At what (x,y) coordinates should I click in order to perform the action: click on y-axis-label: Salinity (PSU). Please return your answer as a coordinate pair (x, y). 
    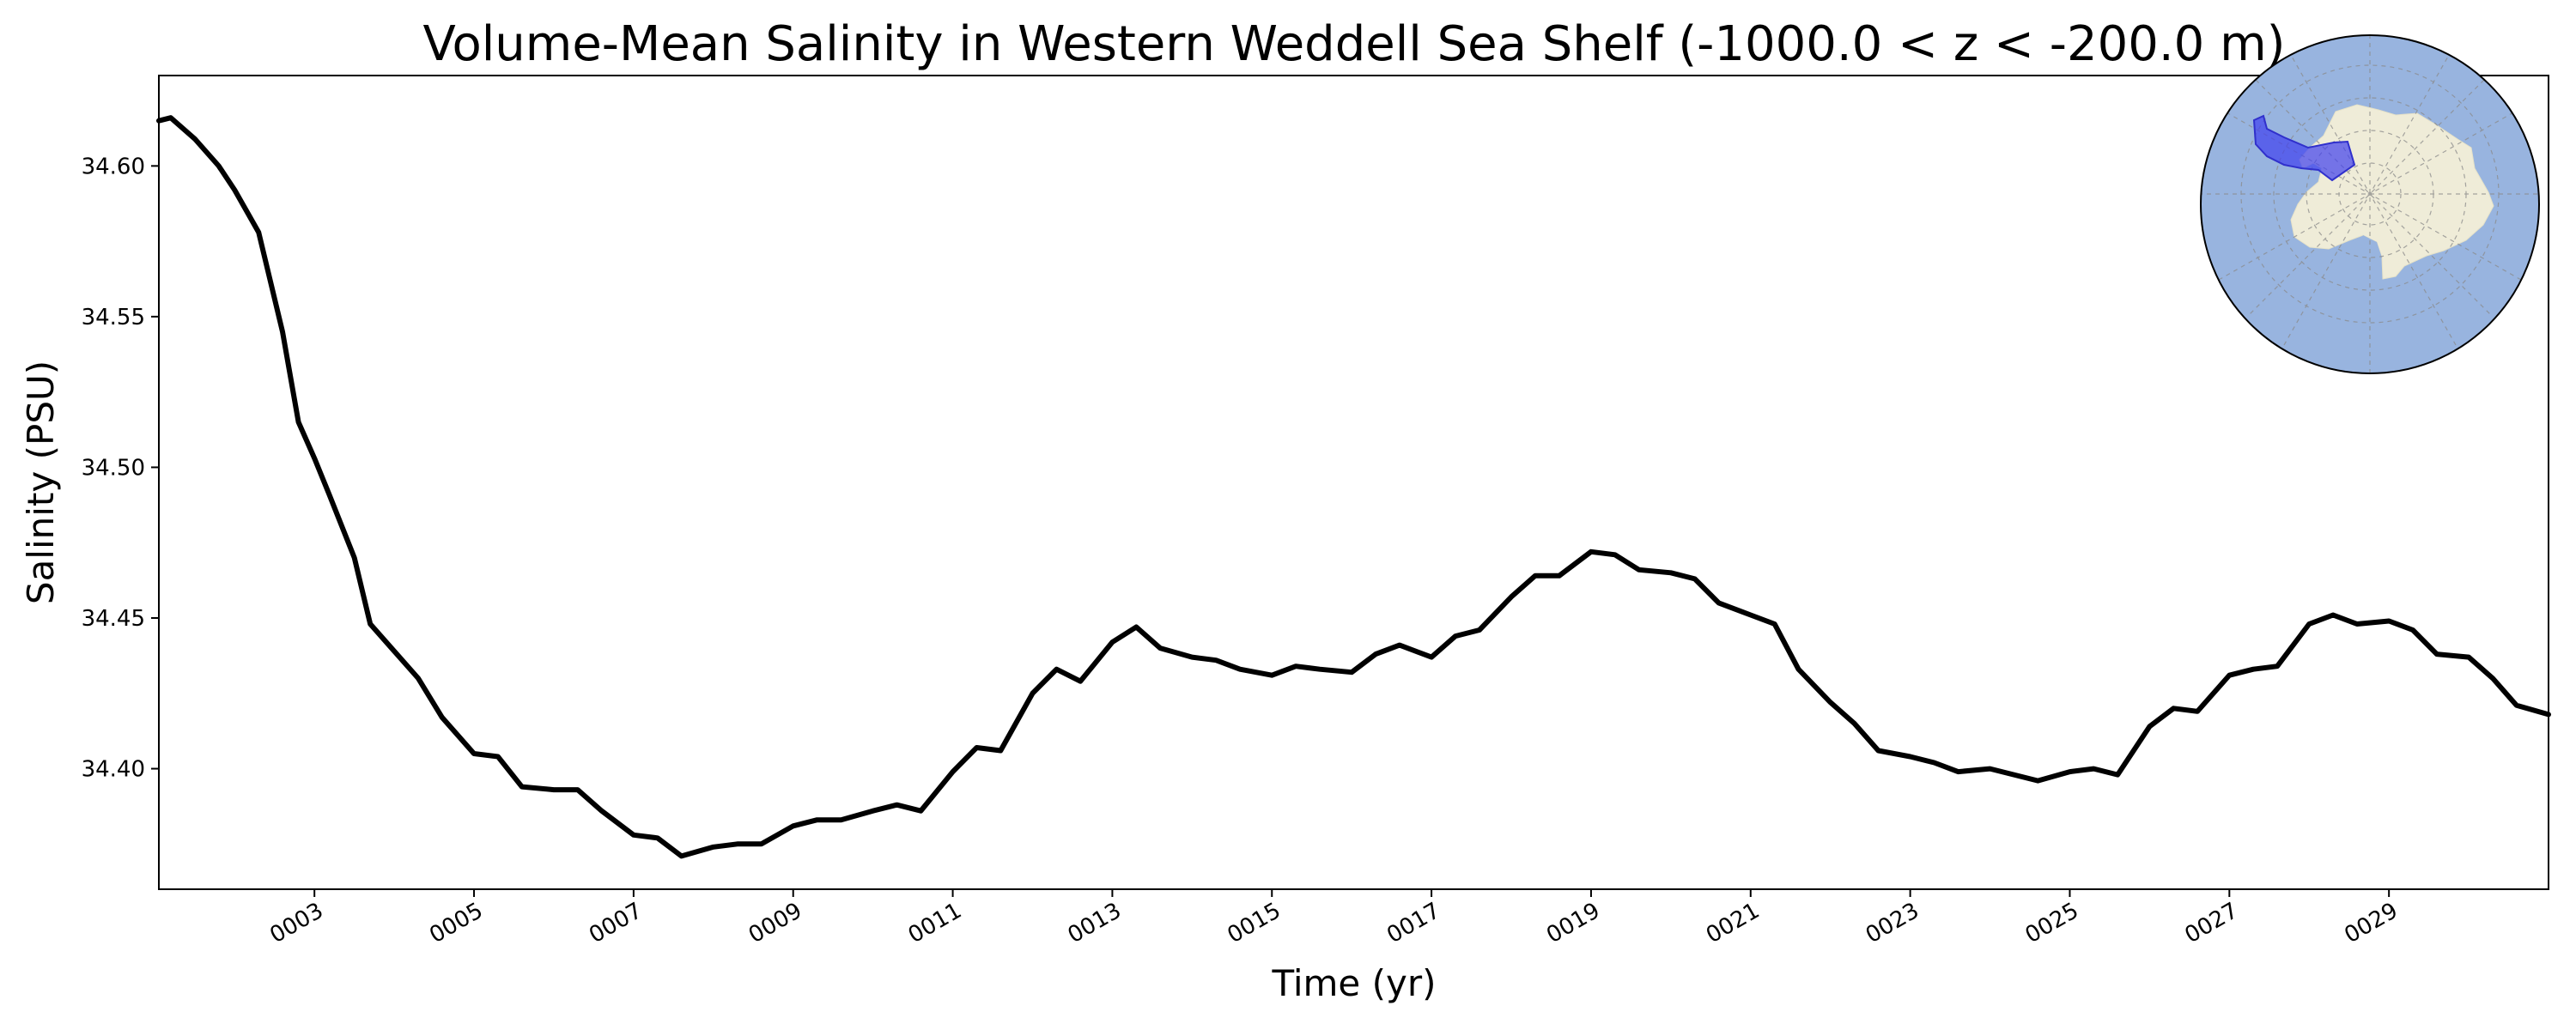
    Looking at the image, I should click on (41, 482).